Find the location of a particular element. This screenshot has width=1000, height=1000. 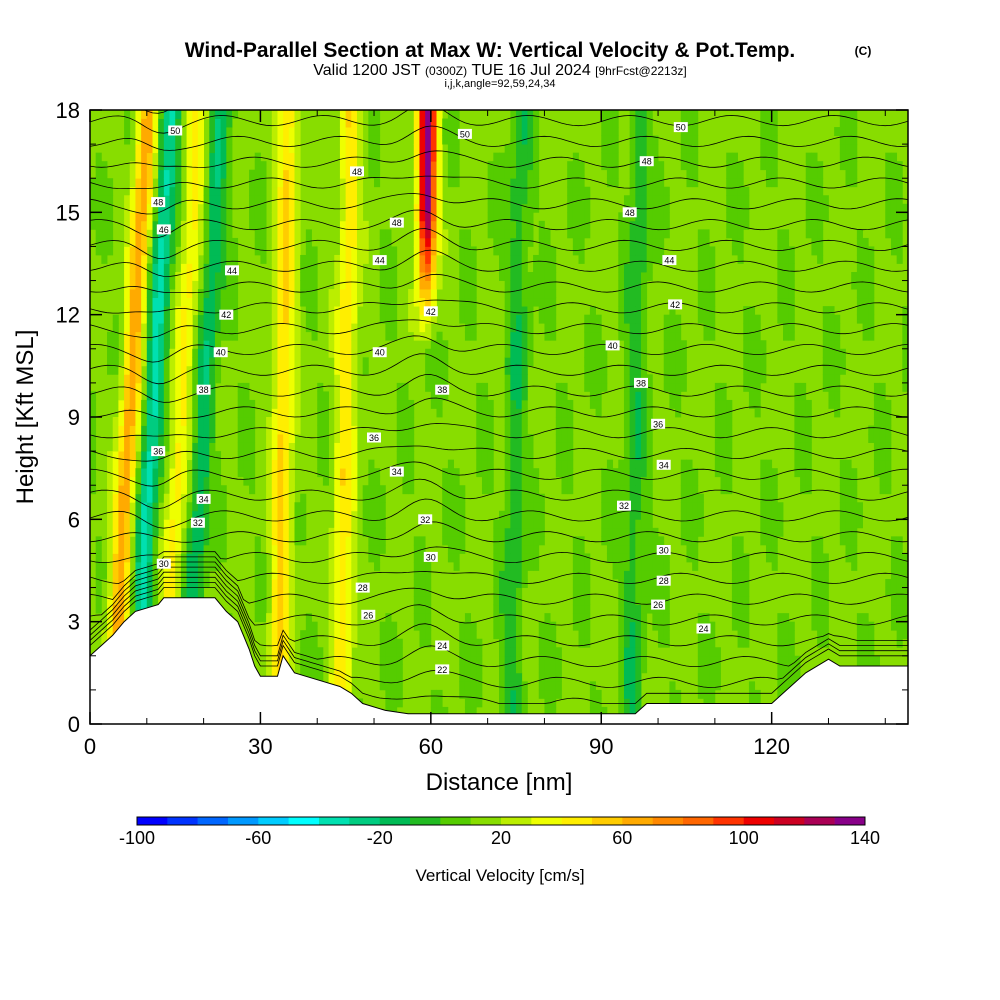

colorbar-tick-label: -100 is located at coordinates (137, 838).